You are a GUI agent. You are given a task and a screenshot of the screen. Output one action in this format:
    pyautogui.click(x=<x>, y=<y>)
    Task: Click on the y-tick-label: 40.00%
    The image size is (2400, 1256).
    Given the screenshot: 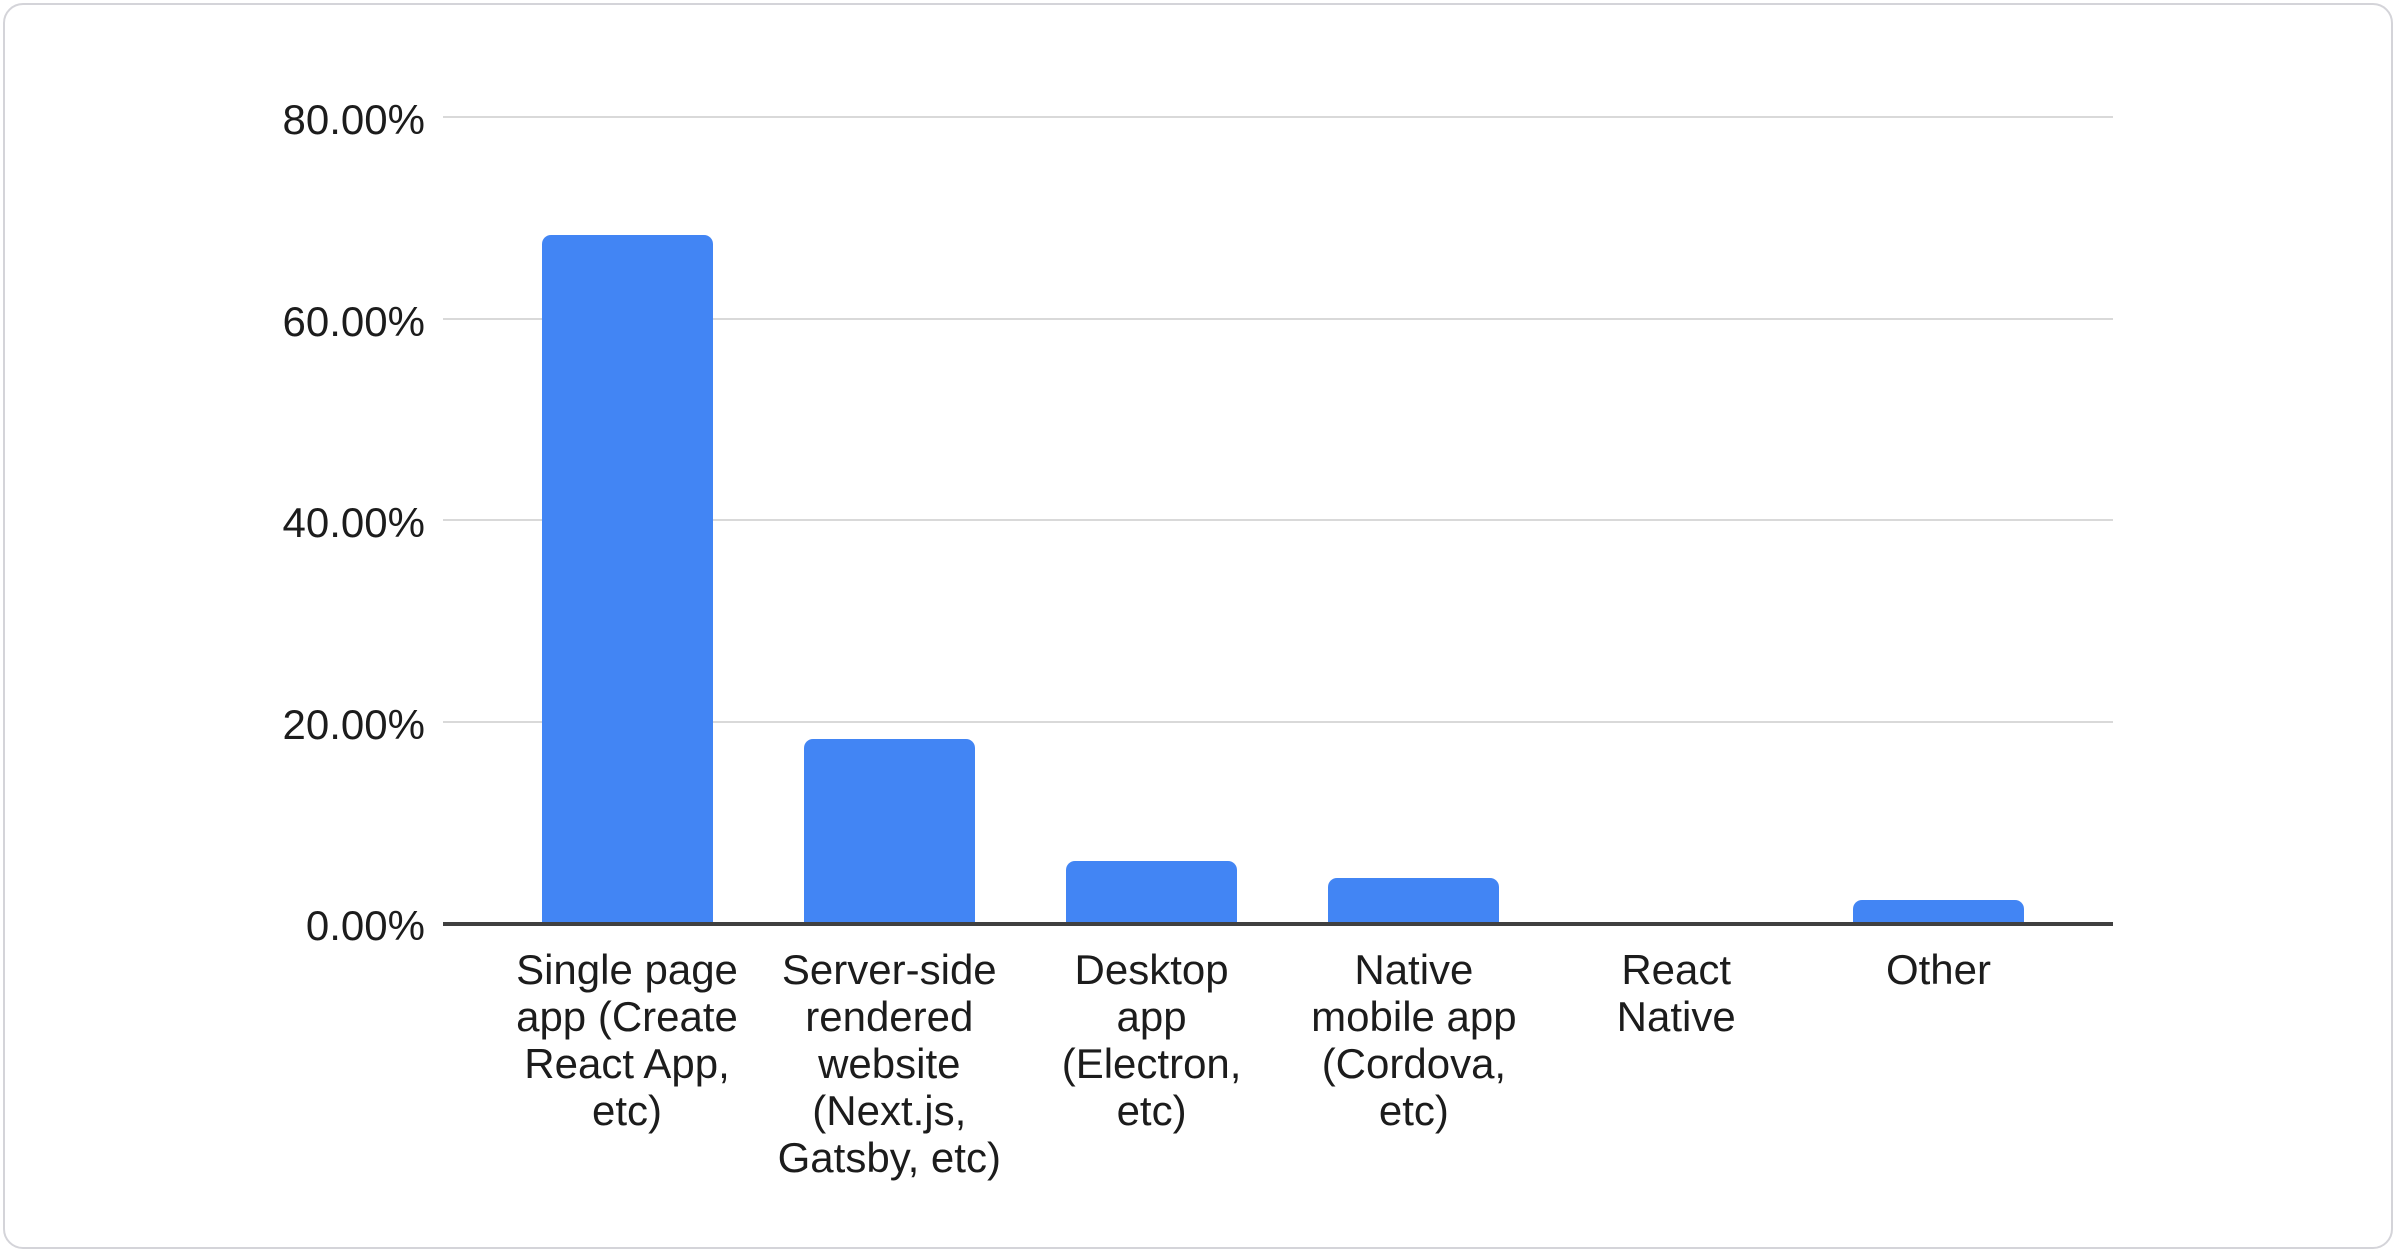 What is the action you would take?
    pyautogui.click(x=353, y=522)
    